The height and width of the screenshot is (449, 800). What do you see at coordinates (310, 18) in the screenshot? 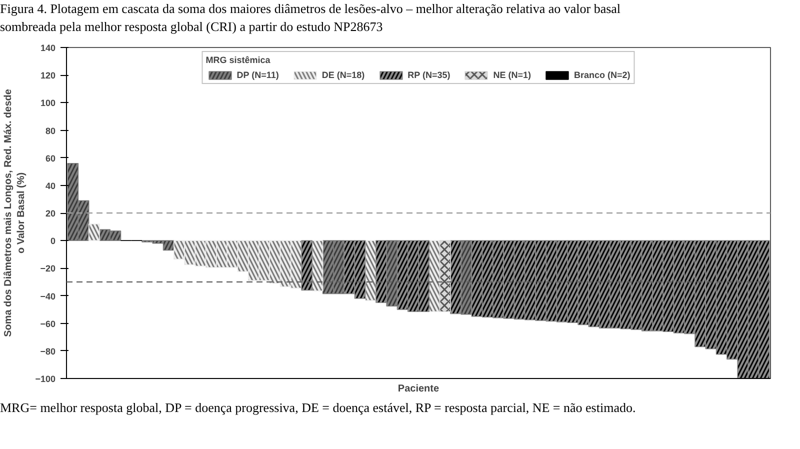
I see `chart-title: Figura 4. Plotagem em cascata da soma dos maiores diâmetros de lesões-alvo – melhor alteração relativa ao valor basal sombreada pela melhor resposta global (CRI) a partir do estudo NP28673` at bounding box center [310, 18].